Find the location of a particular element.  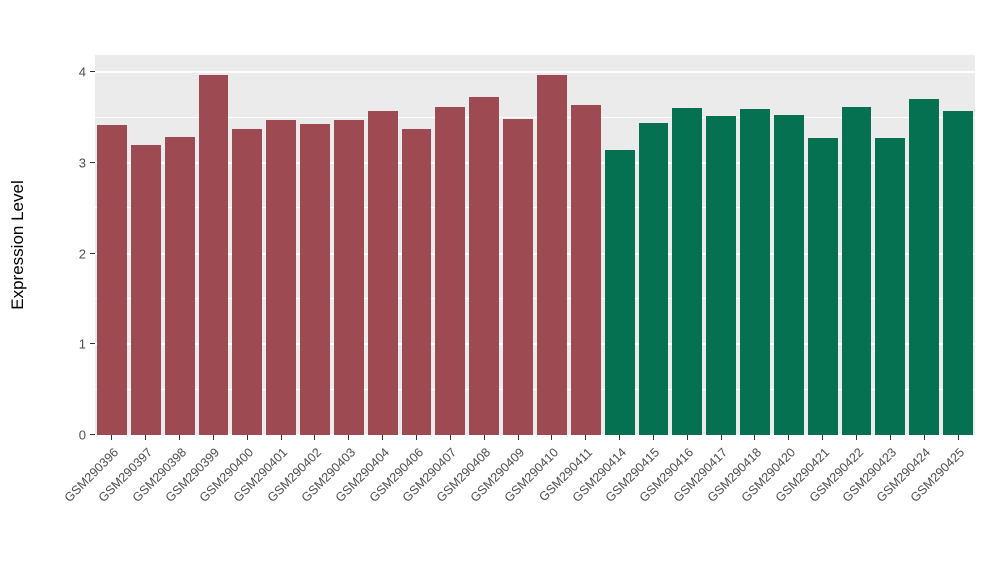

bar-GSM290424 is located at coordinates (924, 267).